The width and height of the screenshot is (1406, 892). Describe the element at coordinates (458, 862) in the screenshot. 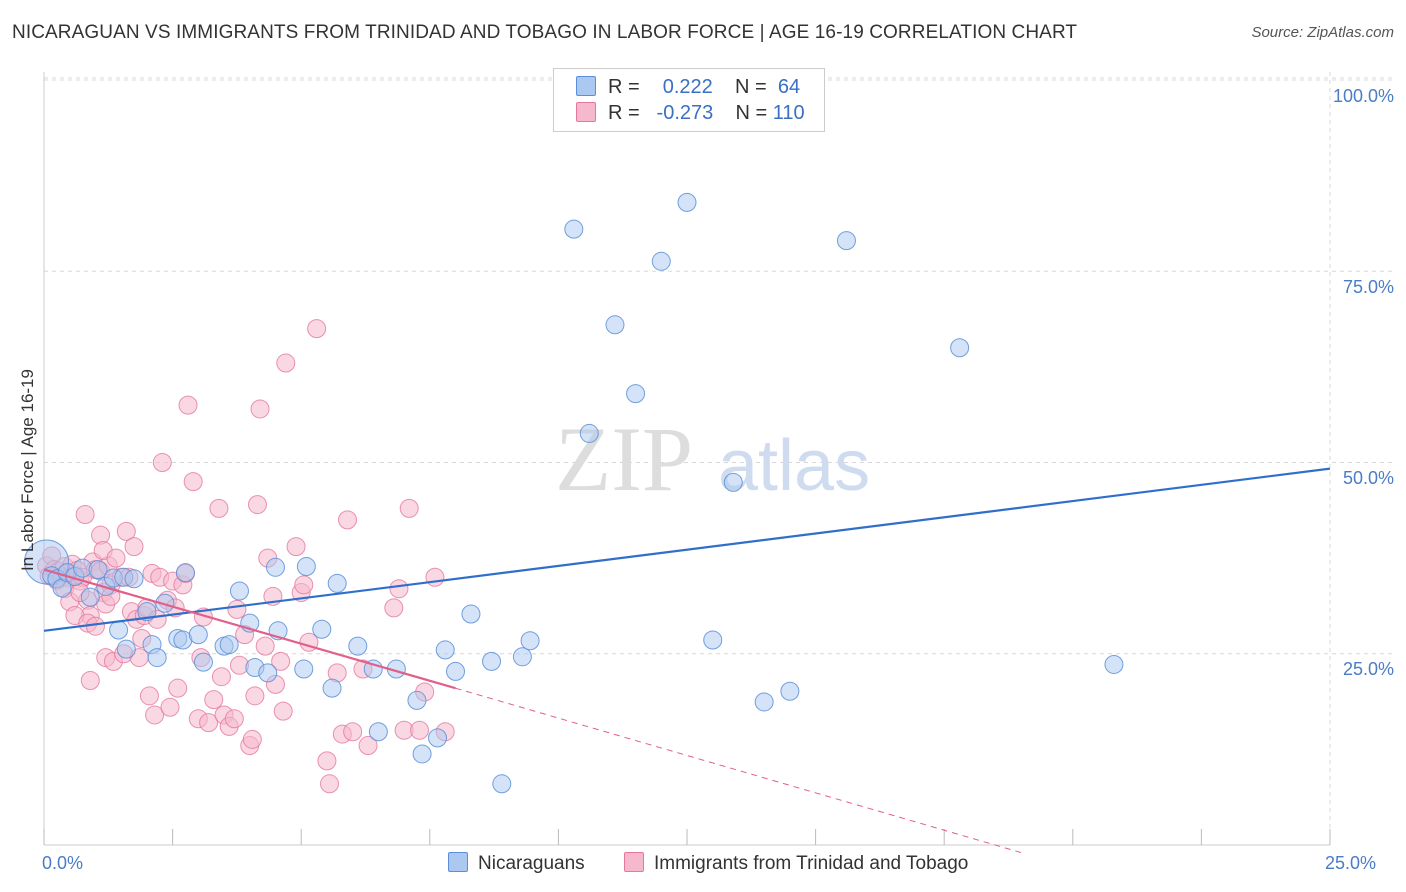

I see `bottom-legend-swatch-blue` at that location.